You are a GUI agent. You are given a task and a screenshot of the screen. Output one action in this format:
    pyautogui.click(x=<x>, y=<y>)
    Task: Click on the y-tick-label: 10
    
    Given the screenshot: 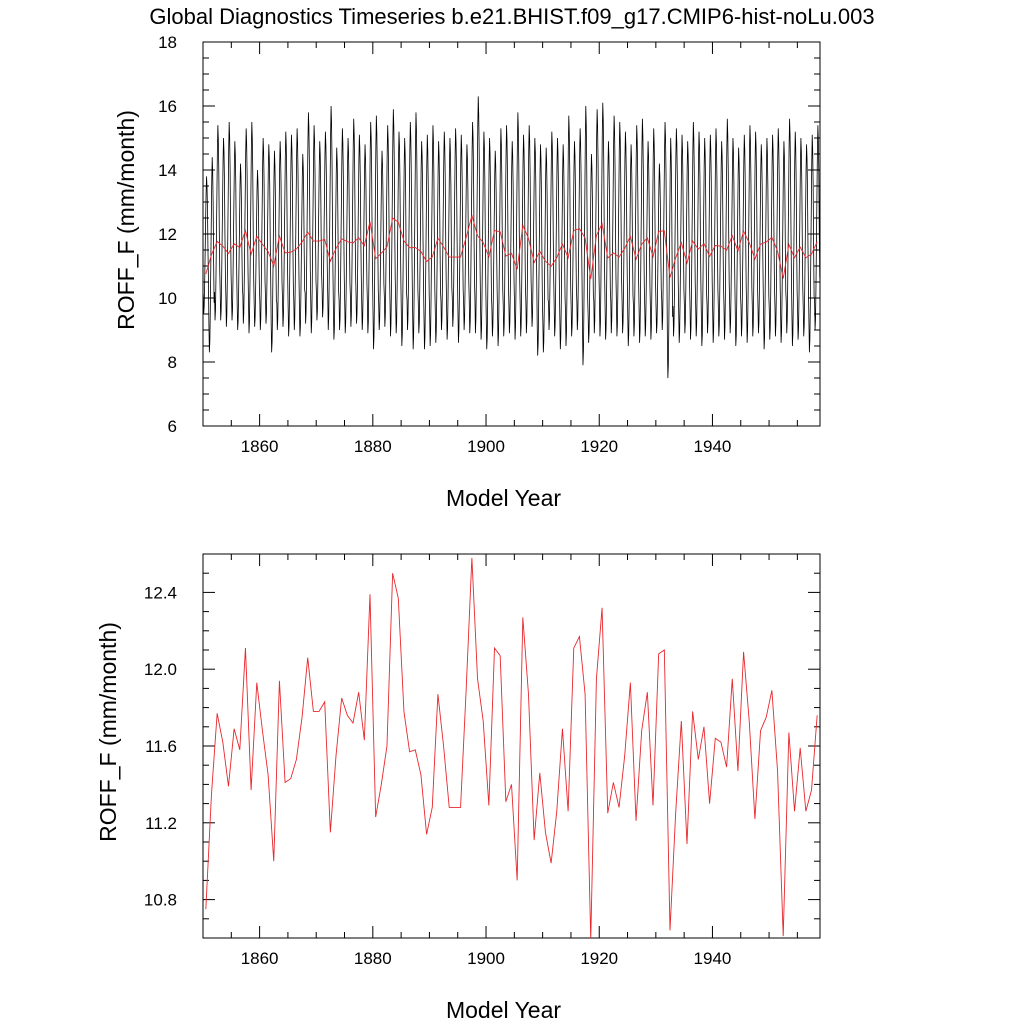 What is the action you would take?
    pyautogui.click(x=167, y=298)
    